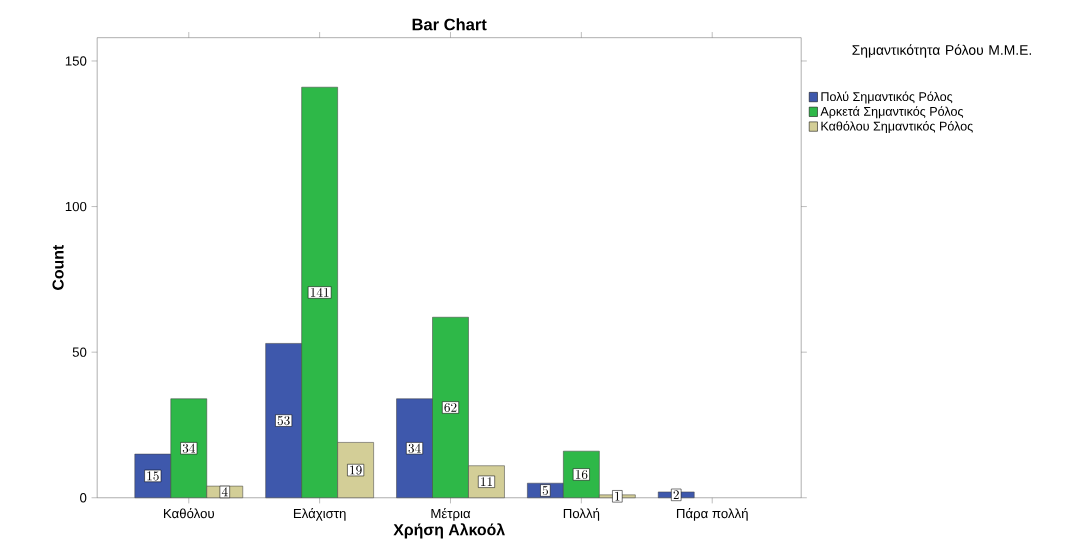 The width and height of the screenshot is (1072, 548). I want to click on x-axis-title: Χρήση Αλκοόλ, so click(449, 531).